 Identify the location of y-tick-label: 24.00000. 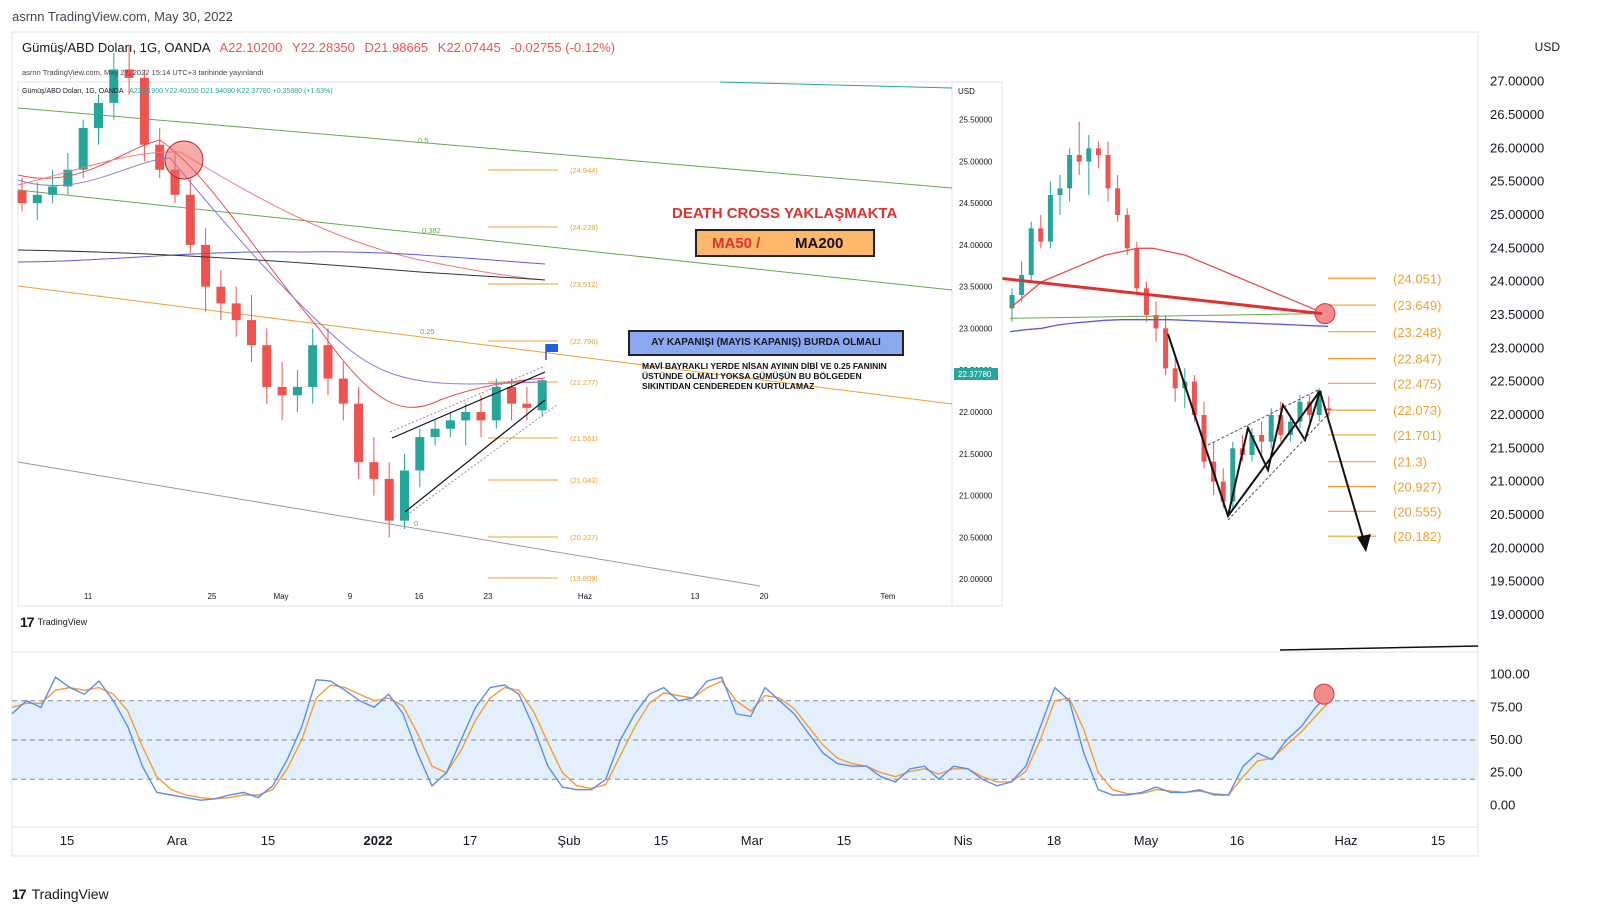
(1517, 281).